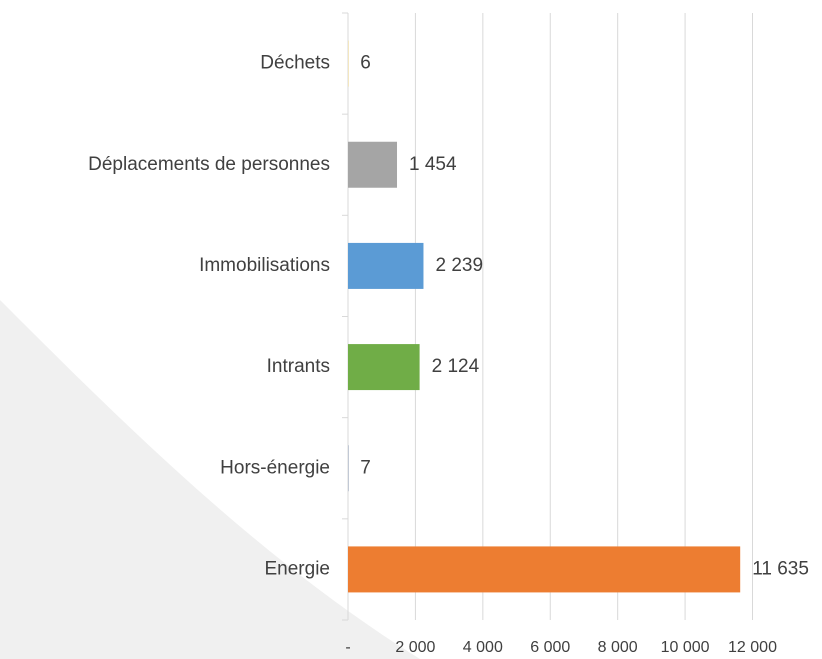 Image resolution: width=822 pixels, height=659 pixels. What do you see at coordinates (459, 265) in the screenshot?
I see `data-label: 2 239` at bounding box center [459, 265].